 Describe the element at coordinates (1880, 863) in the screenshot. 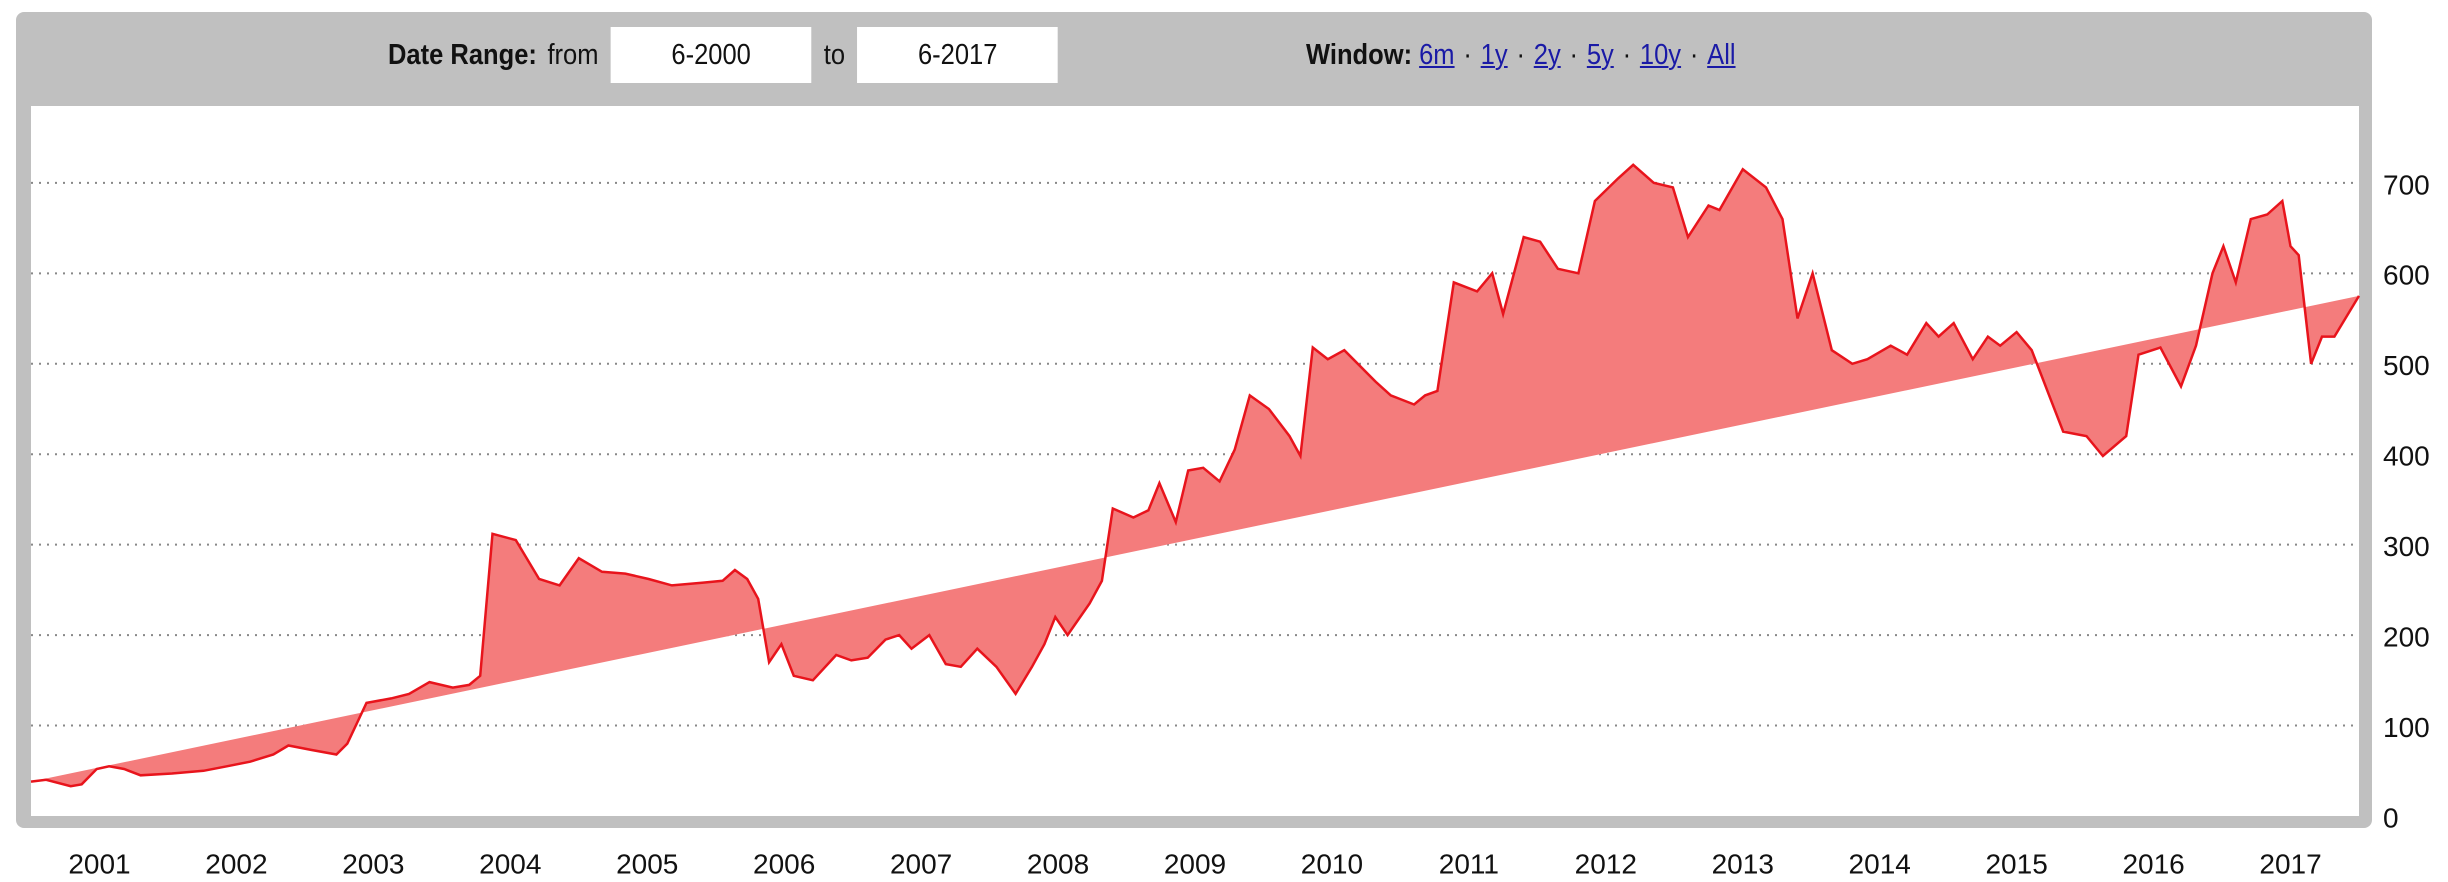

I see `x-tick-label: 2014` at that location.